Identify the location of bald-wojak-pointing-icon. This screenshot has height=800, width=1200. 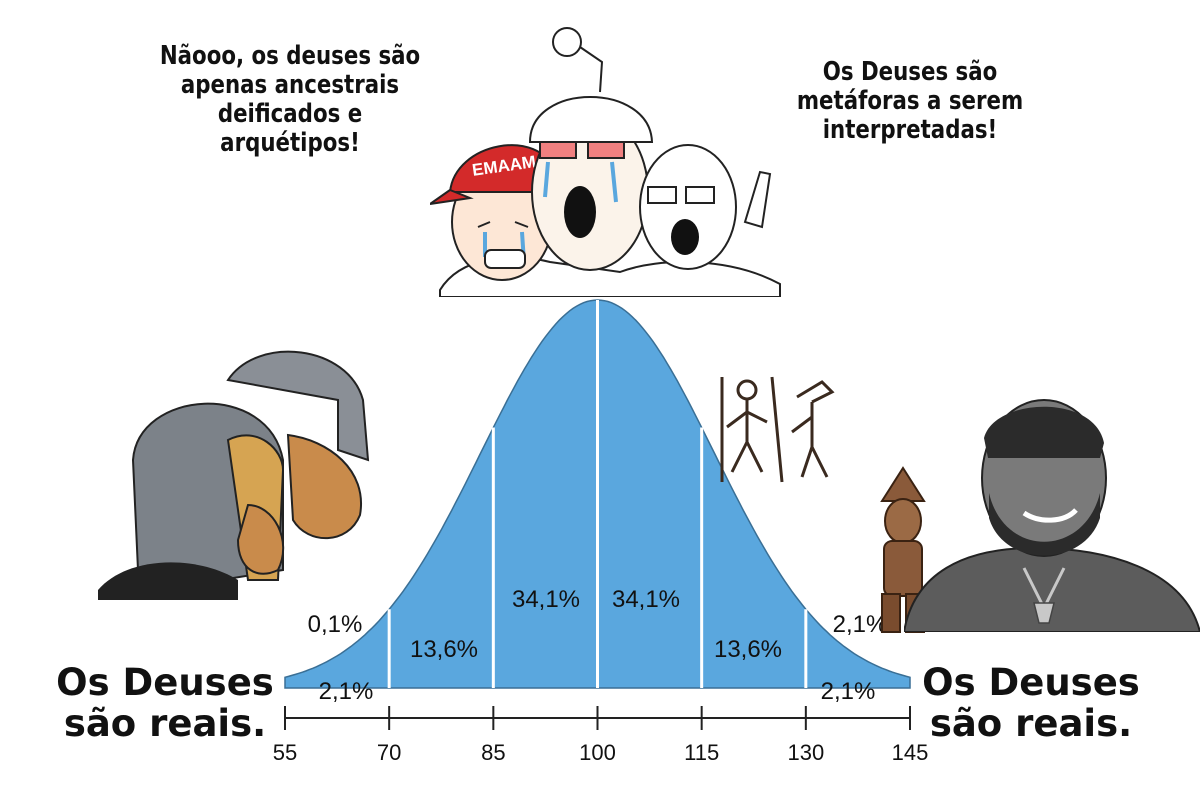
(705, 207).